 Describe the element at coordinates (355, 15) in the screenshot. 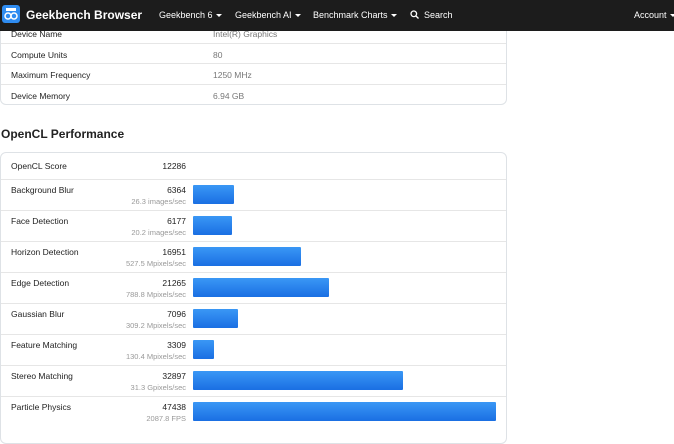

I see `menu-item: Benchmark Charts` at that location.